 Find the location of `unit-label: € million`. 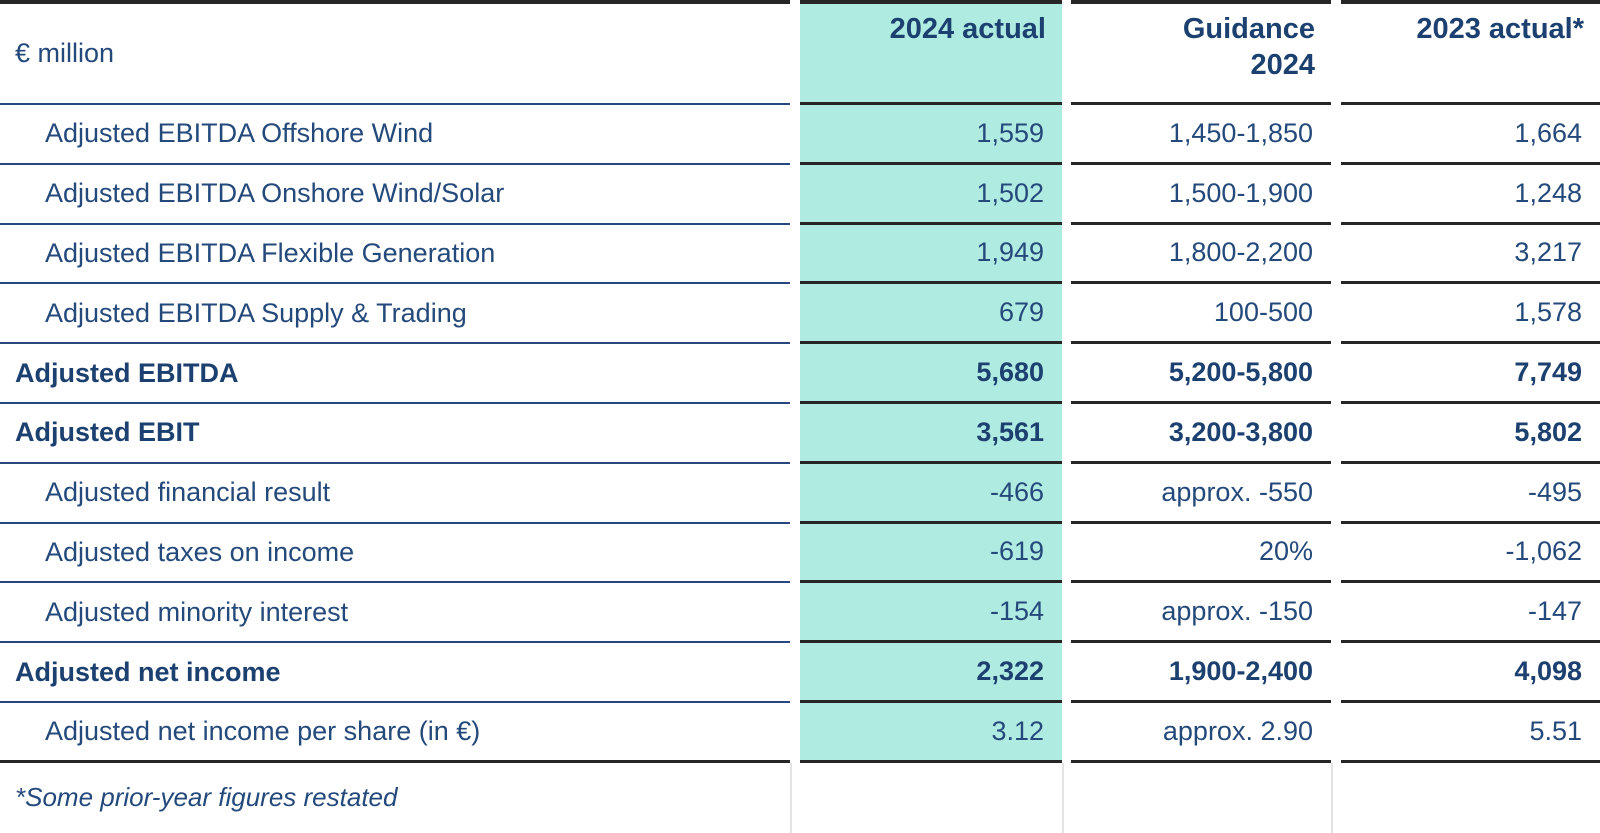

unit-label: € million is located at coordinates (65, 53).